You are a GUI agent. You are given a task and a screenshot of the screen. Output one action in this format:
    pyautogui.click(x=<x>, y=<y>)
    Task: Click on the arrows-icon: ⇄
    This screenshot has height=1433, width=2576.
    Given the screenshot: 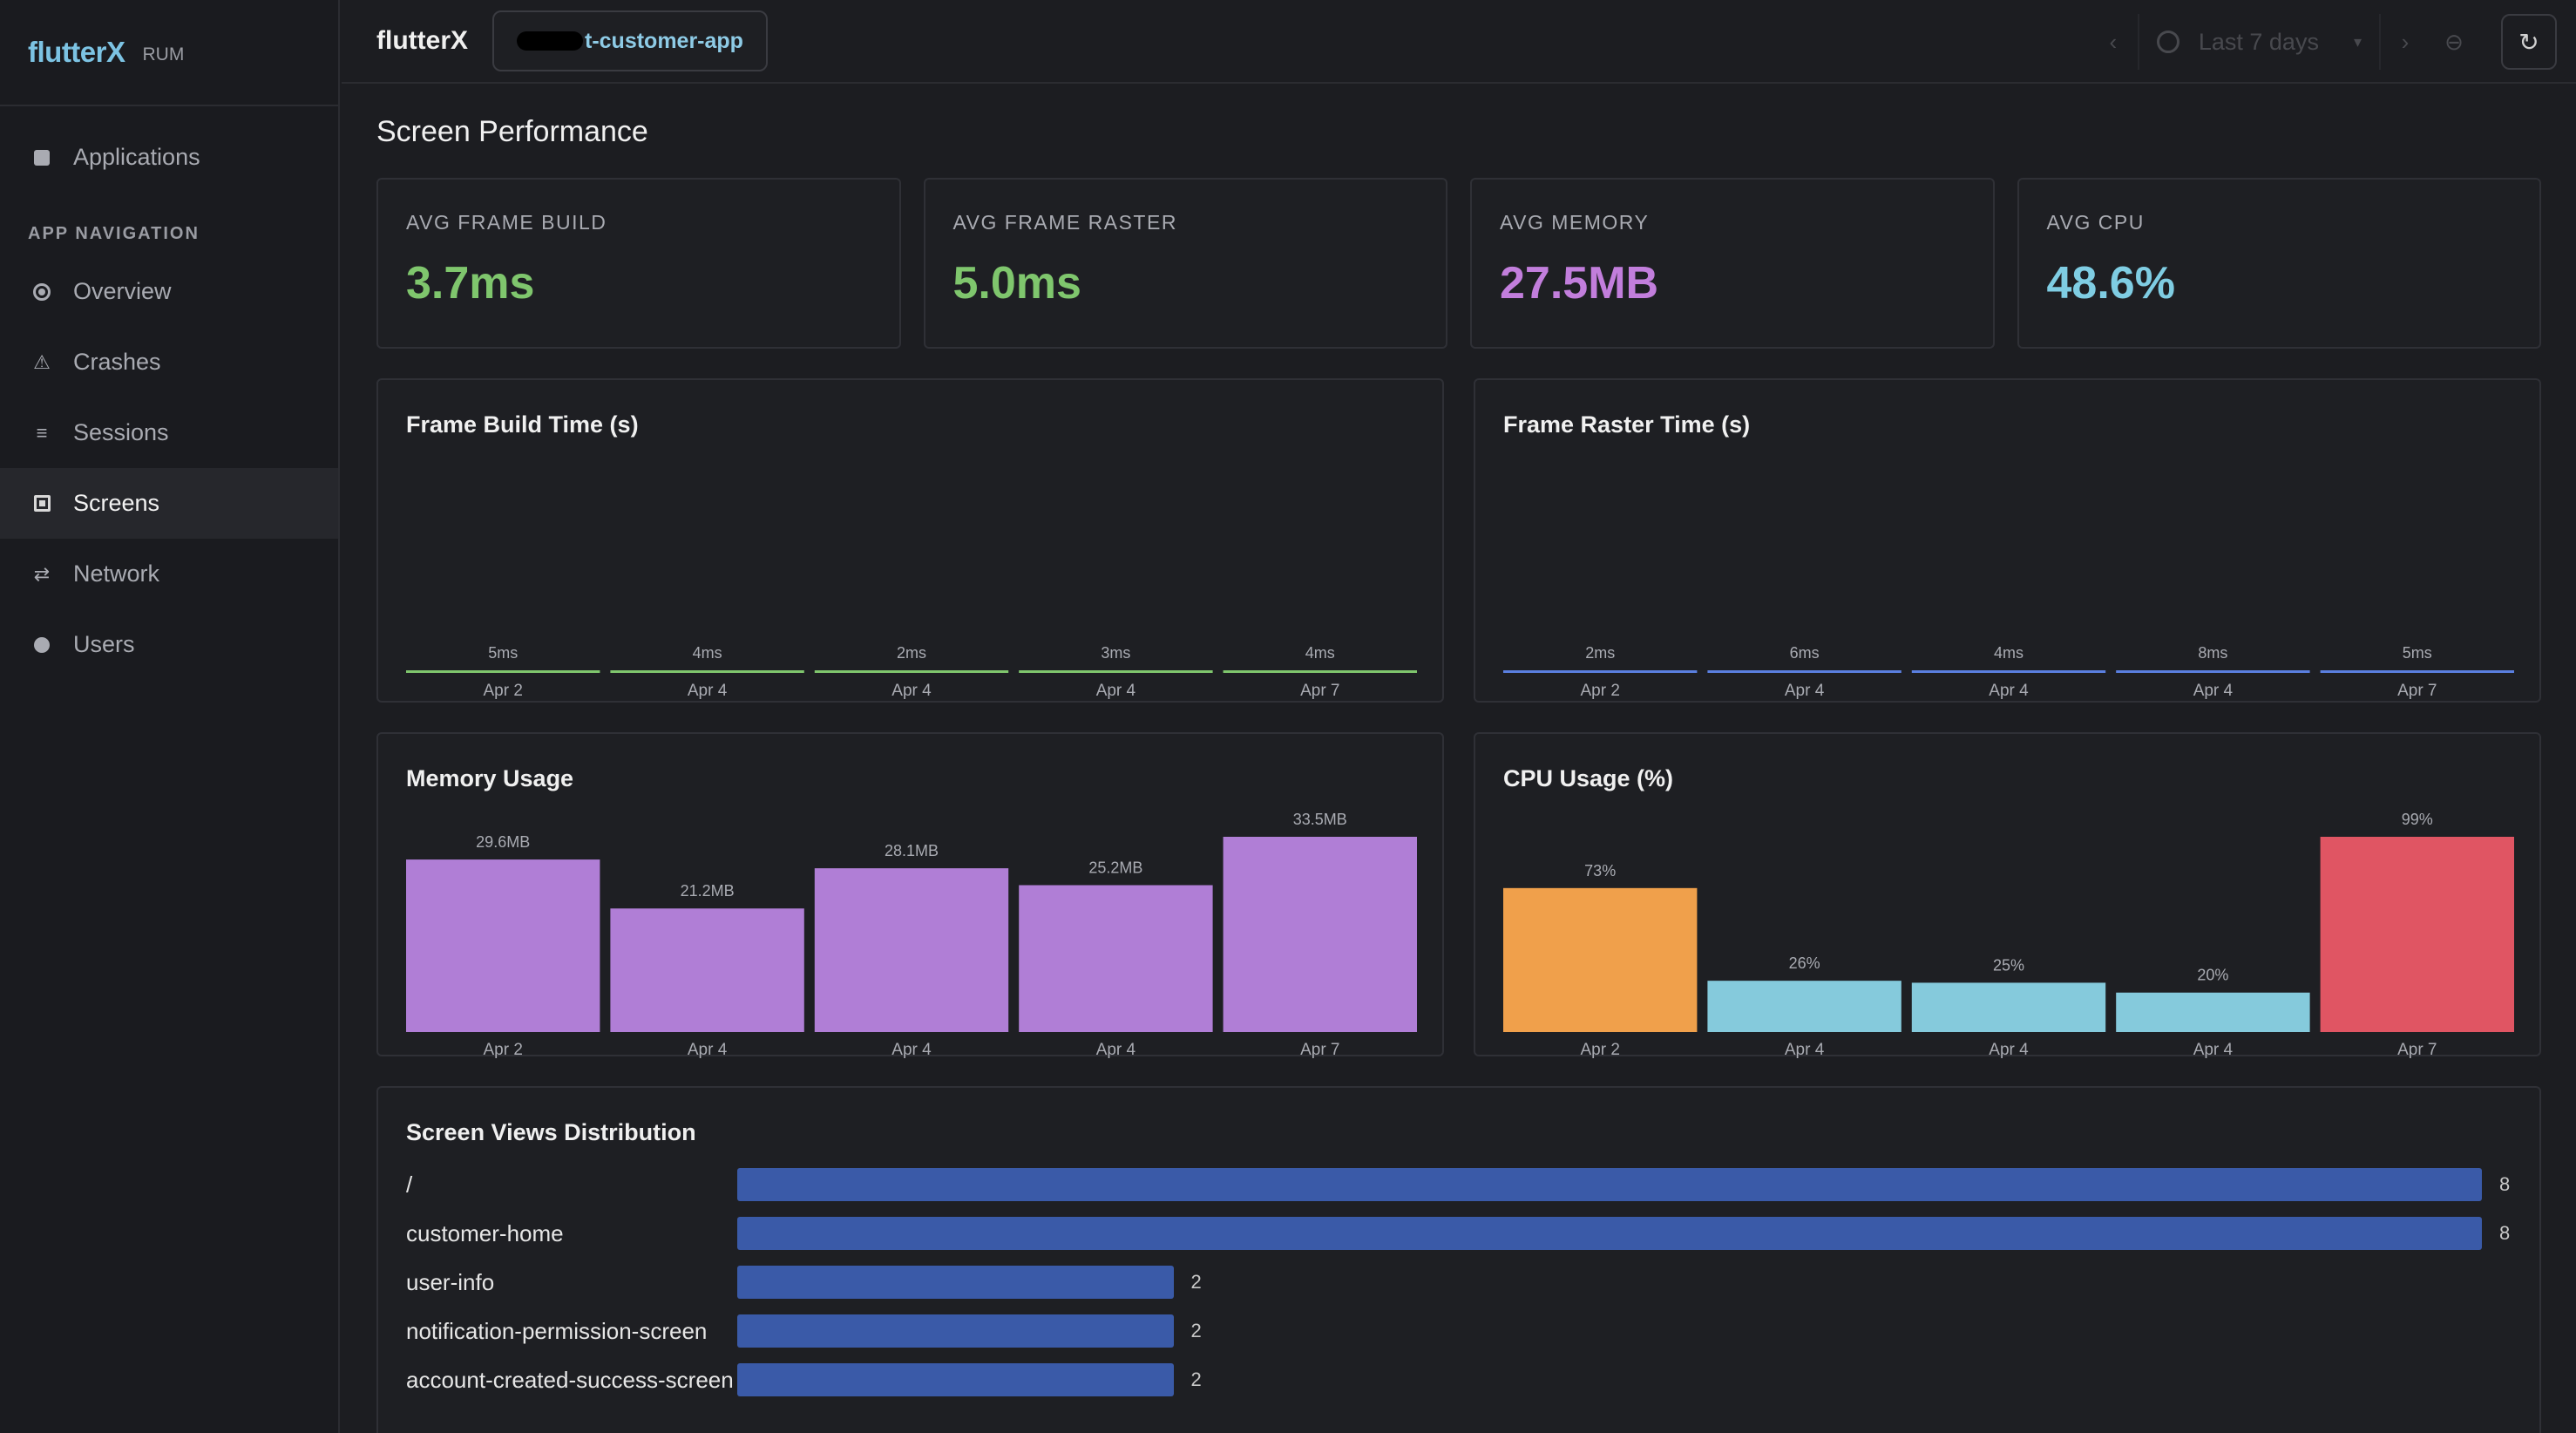 What is the action you would take?
    pyautogui.click(x=42, y=573)
    